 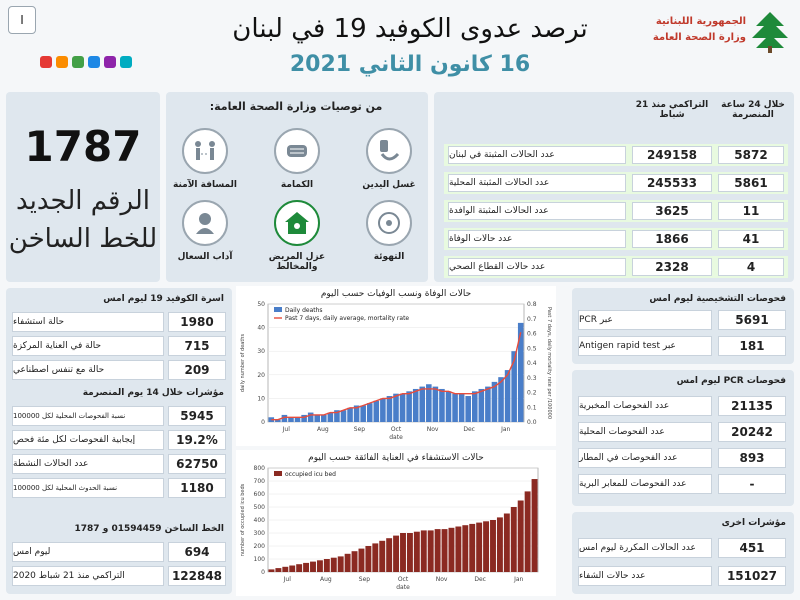 What do you see at coordinates (410, 64) in the screenshot?
I see `page-date: 16 كانون الثاني 2021` at bounding box center [410, 64].